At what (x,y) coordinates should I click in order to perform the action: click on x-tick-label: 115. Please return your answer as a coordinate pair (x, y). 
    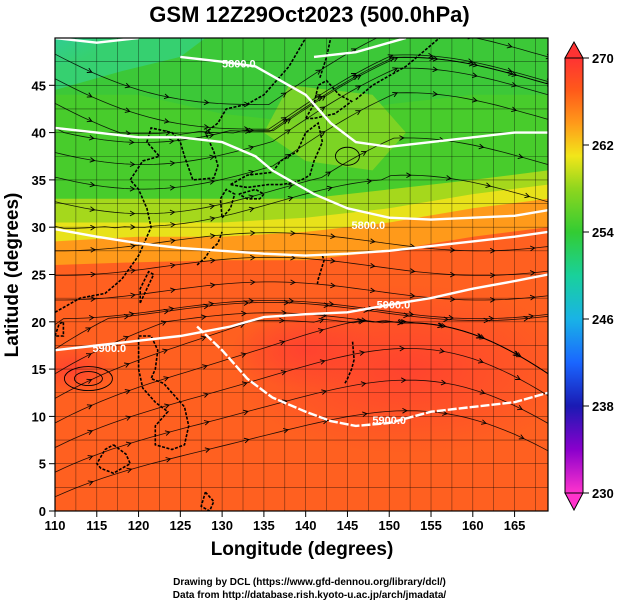
    Looking at the image, I should click on (96, 525).